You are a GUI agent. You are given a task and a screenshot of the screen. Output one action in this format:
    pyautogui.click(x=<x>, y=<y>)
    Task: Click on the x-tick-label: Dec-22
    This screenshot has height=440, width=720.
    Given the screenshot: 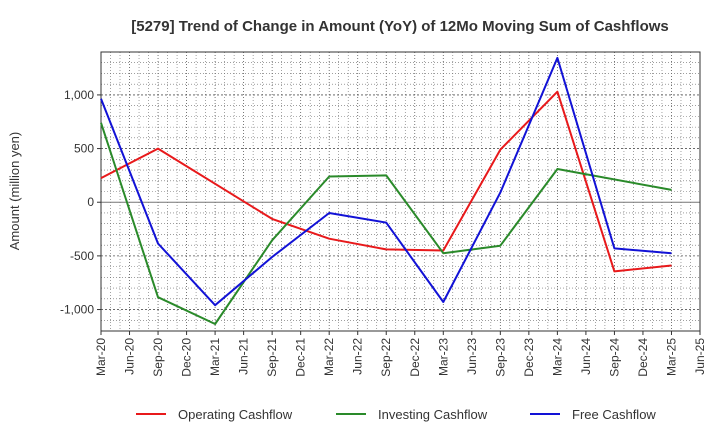 What is the action you would take?
    pyautogui.click(x=415, y=357)
    